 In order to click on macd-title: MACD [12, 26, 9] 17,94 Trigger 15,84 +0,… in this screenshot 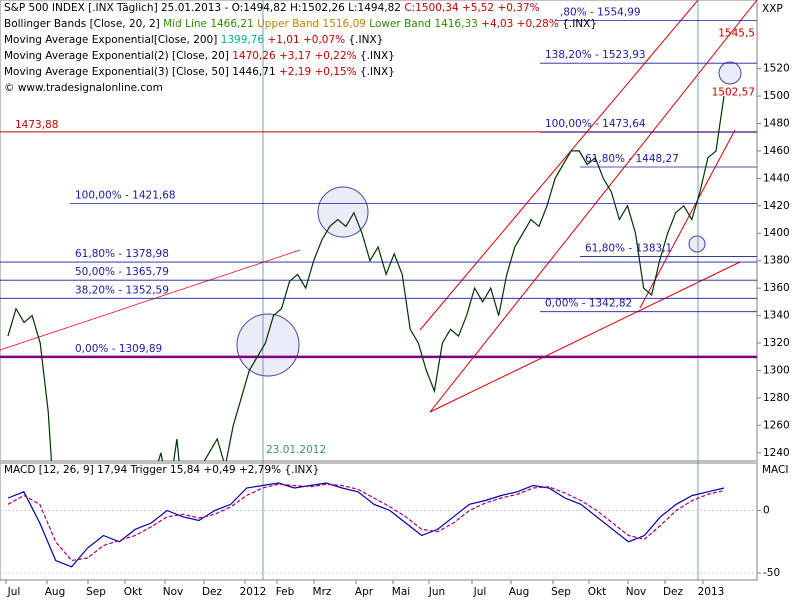, I will do `click(161, 470)`.